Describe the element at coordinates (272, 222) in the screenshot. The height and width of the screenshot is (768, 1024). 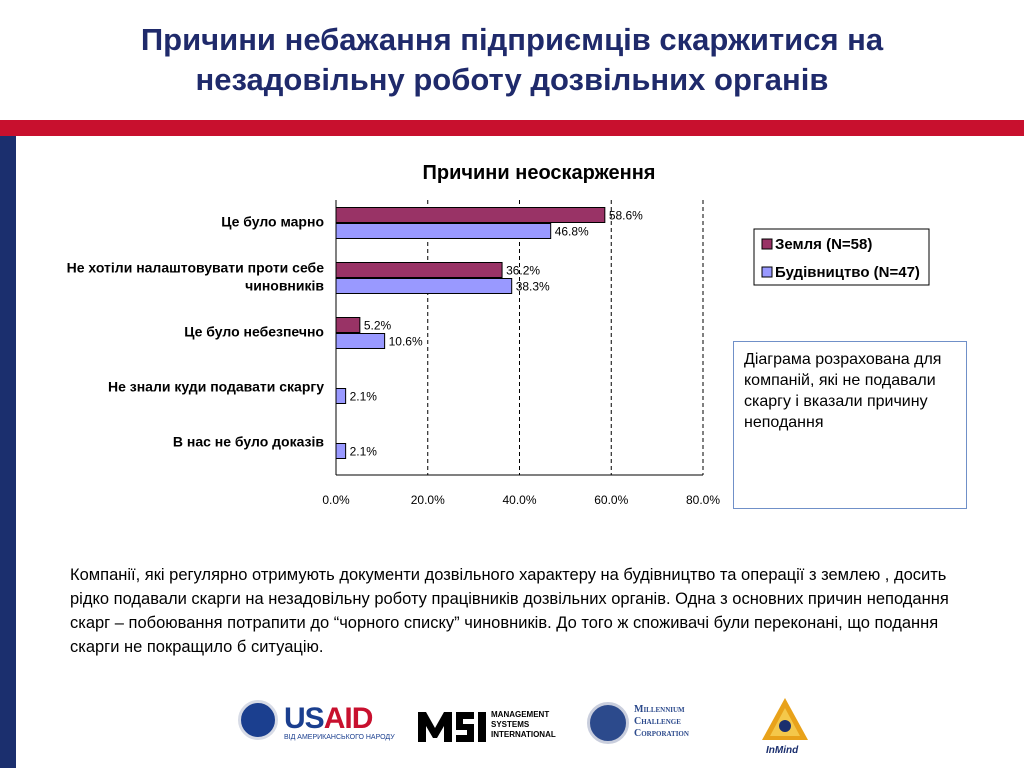
I see `category-label: Це було марно` at that location.